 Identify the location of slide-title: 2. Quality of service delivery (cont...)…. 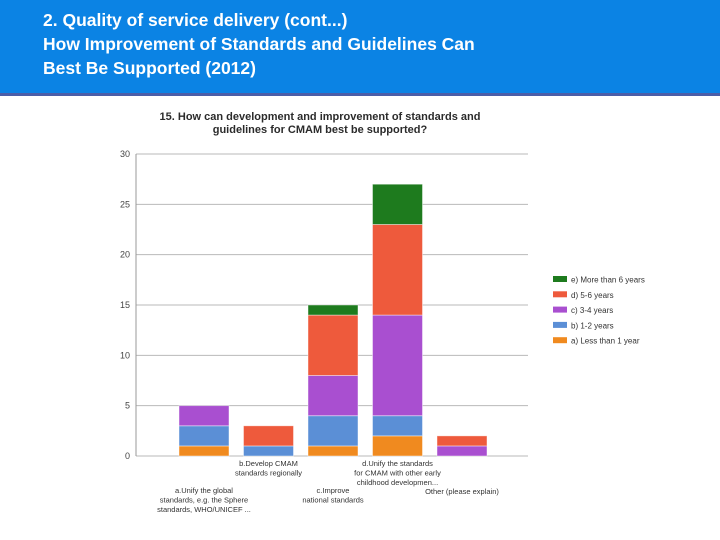
(259, 44).